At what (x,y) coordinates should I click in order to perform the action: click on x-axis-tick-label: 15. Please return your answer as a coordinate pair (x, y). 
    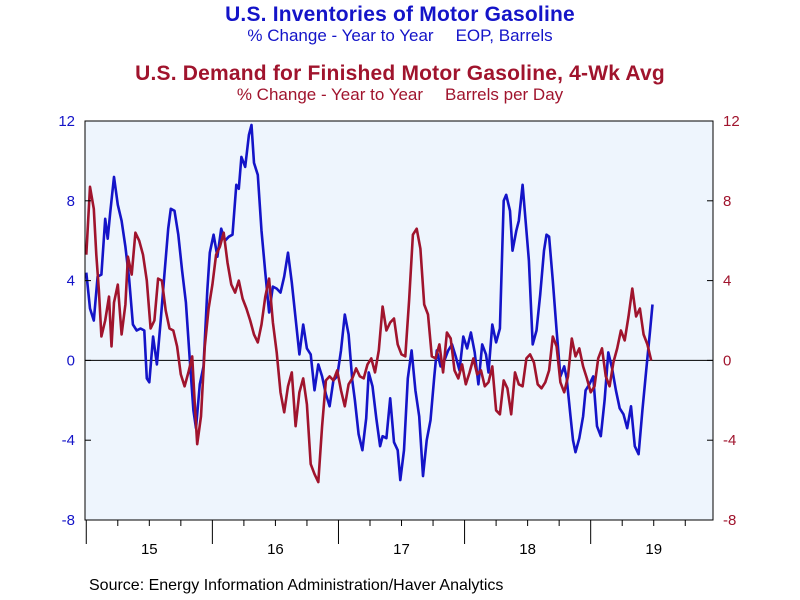
    Looking at the image, I should click on (149, 549).